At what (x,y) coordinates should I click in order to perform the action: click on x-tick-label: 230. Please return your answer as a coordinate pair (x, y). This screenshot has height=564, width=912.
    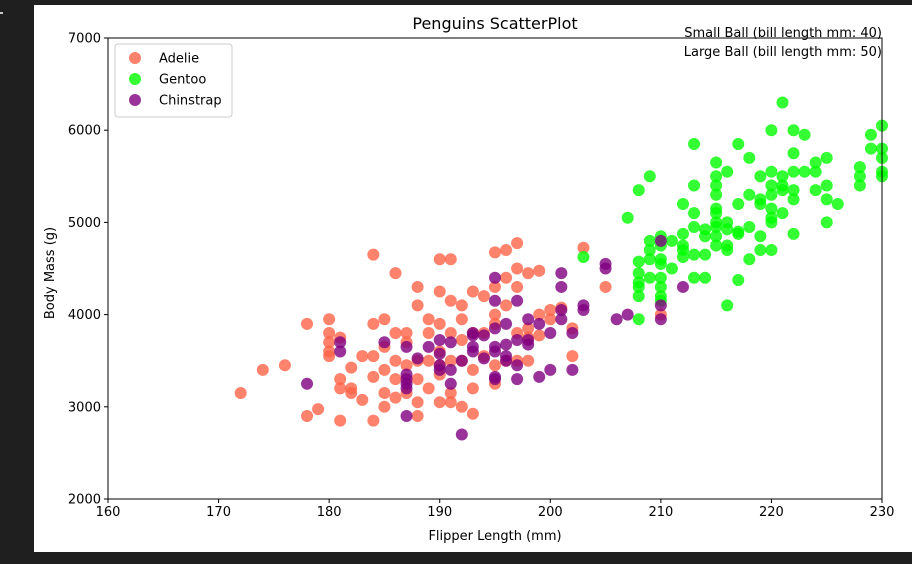
    Looking at the image, I should click on (882, 512).